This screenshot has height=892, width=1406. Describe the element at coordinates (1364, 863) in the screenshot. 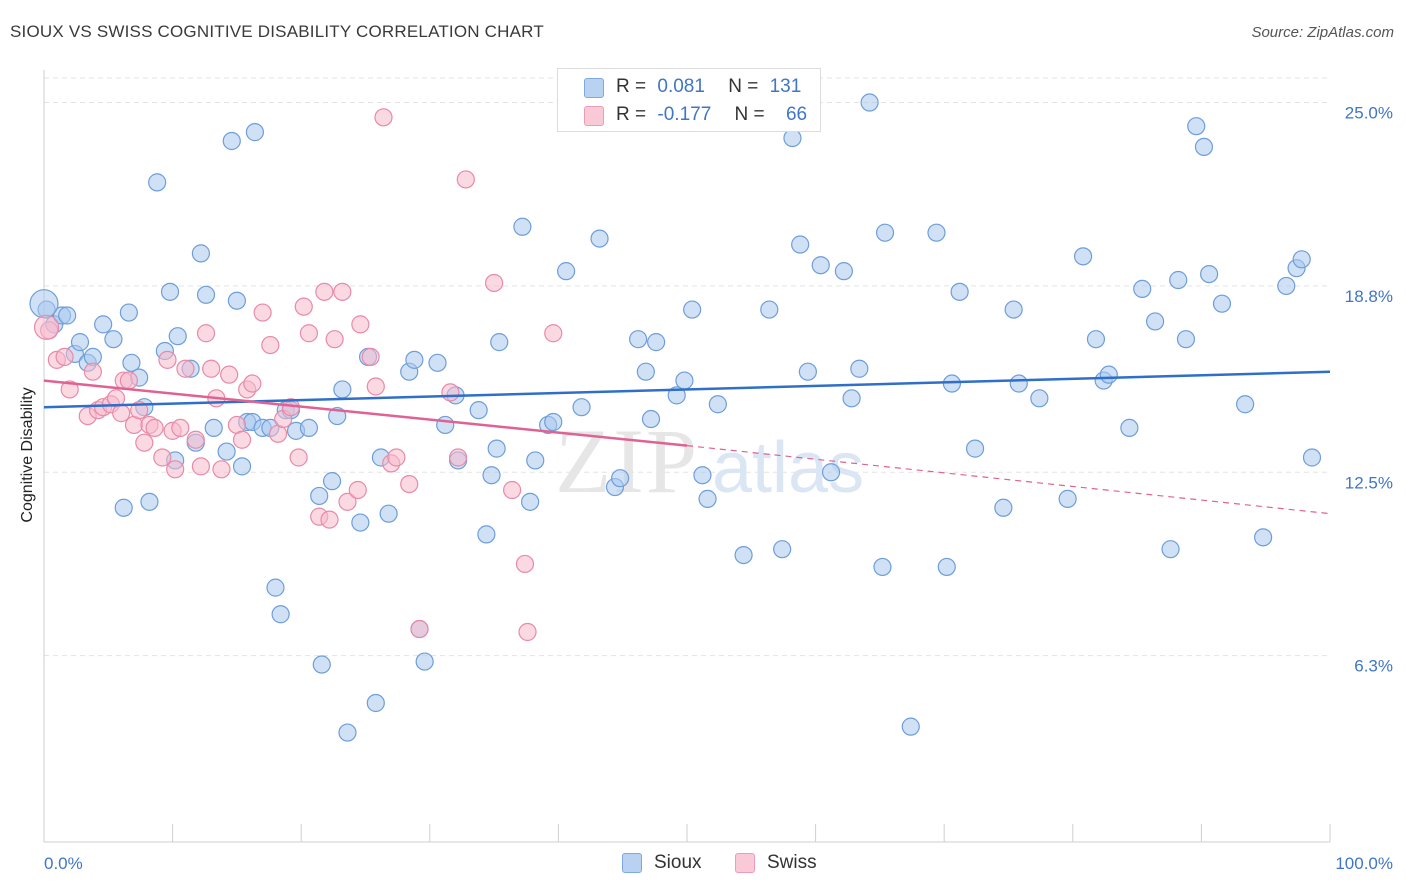

I see `x-tick-label-end: 100.0%` at that location.